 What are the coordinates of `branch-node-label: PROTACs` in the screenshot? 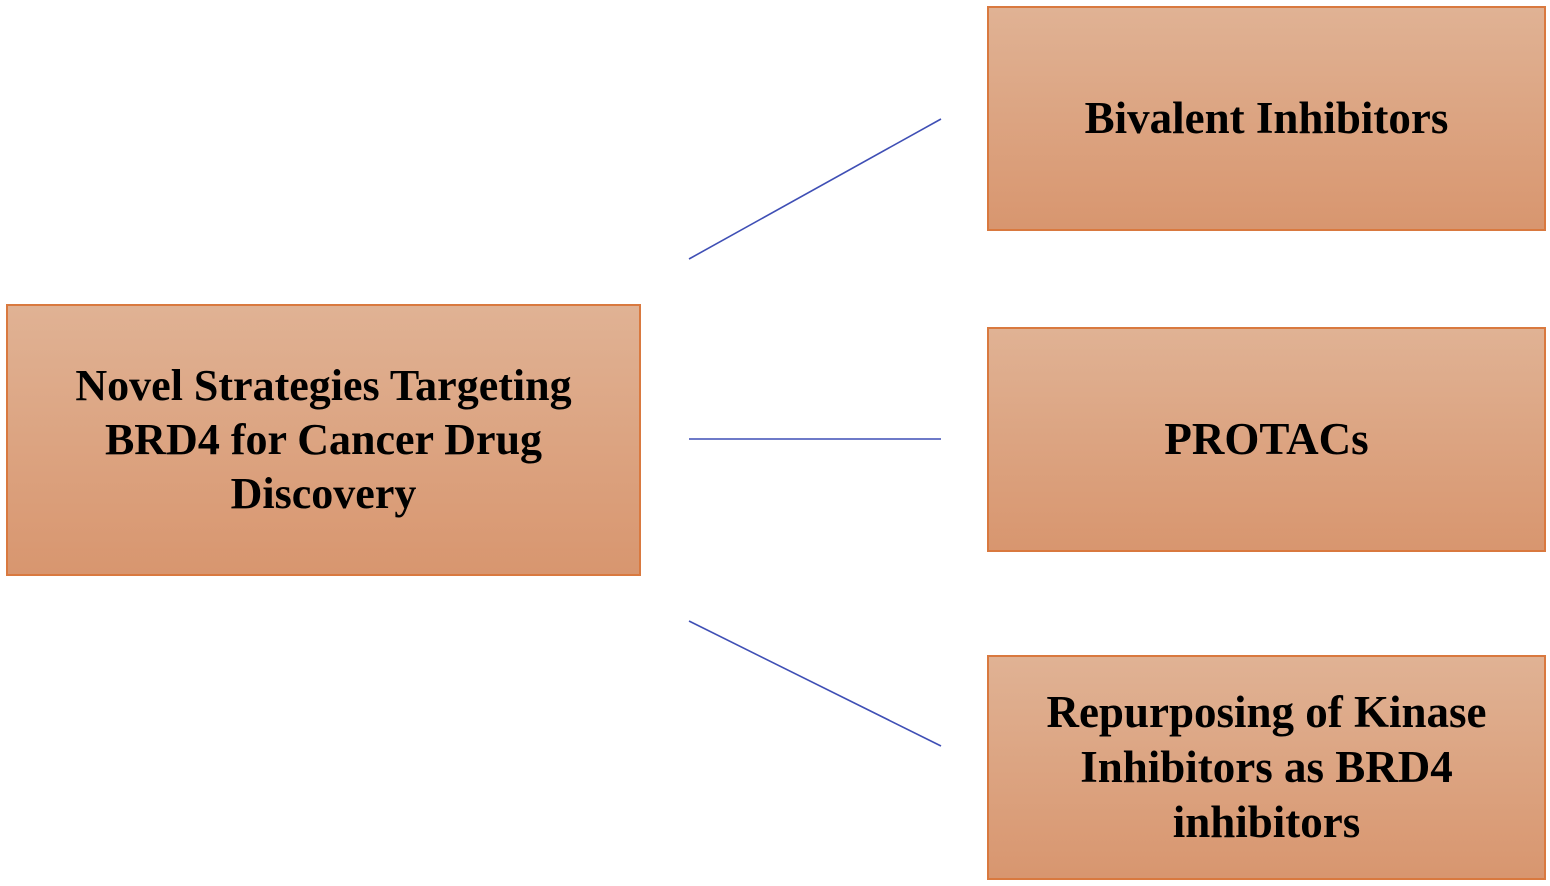 It's located at (1266, 439).